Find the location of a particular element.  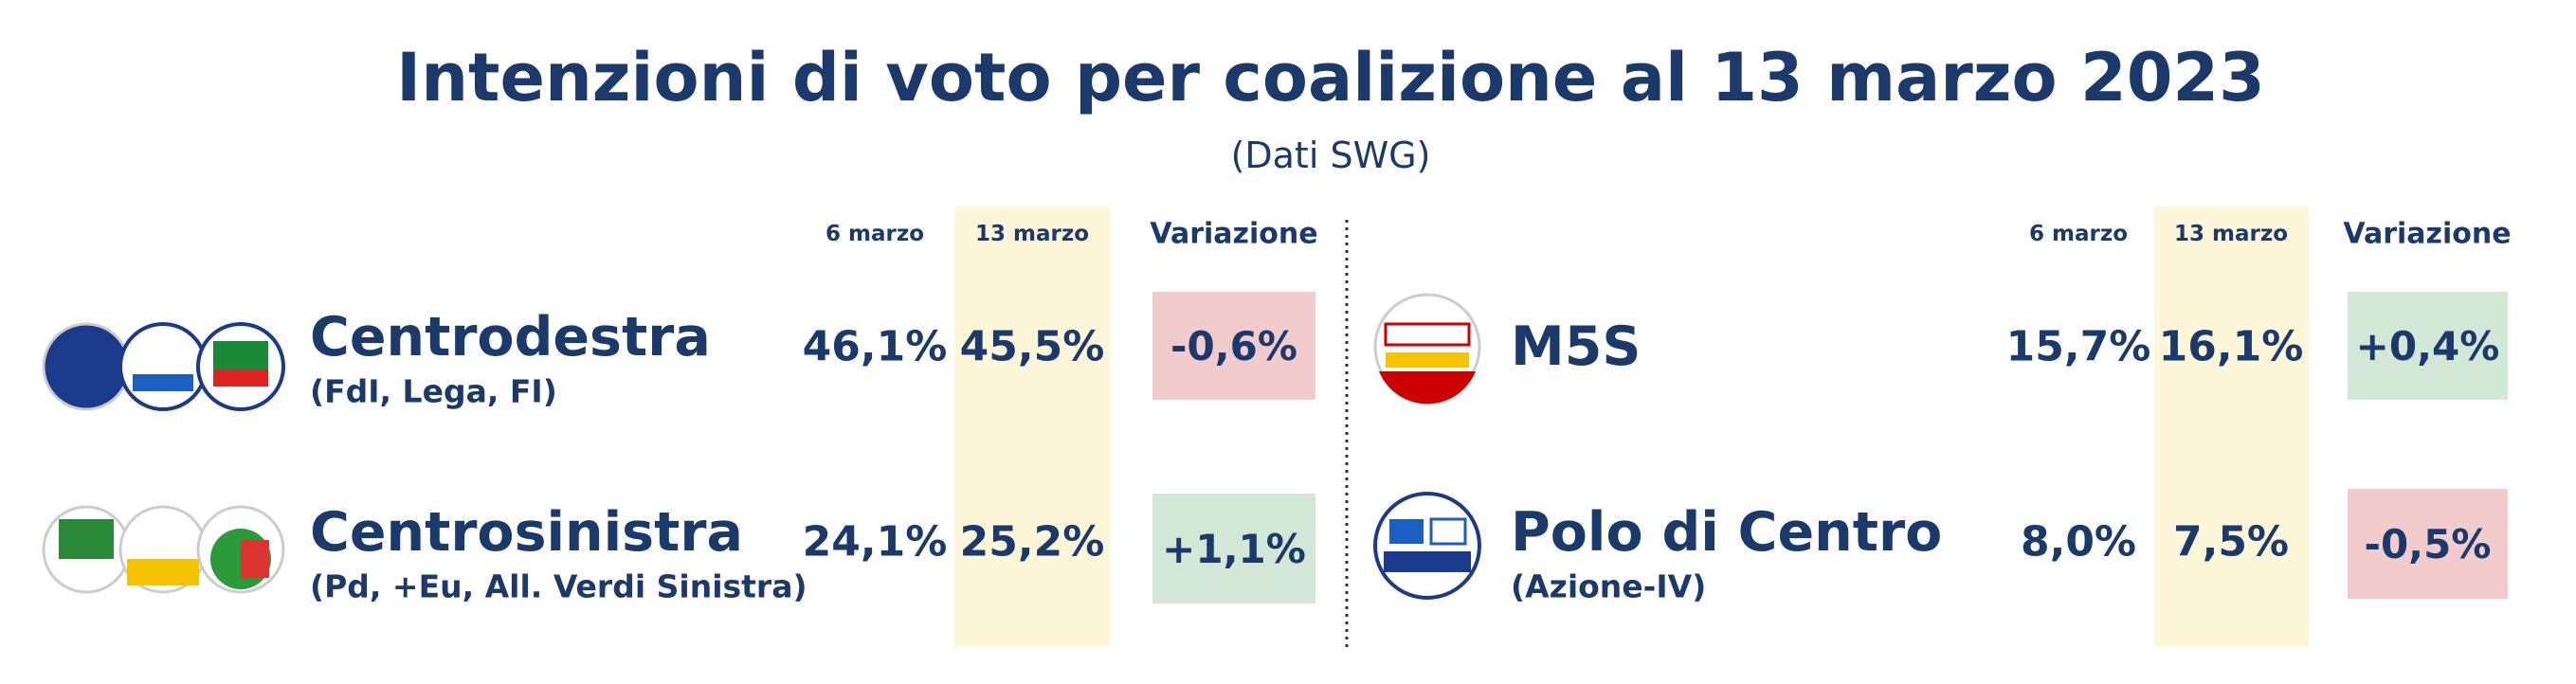

logo-polo-centro is located at coordinates (1427, 546).